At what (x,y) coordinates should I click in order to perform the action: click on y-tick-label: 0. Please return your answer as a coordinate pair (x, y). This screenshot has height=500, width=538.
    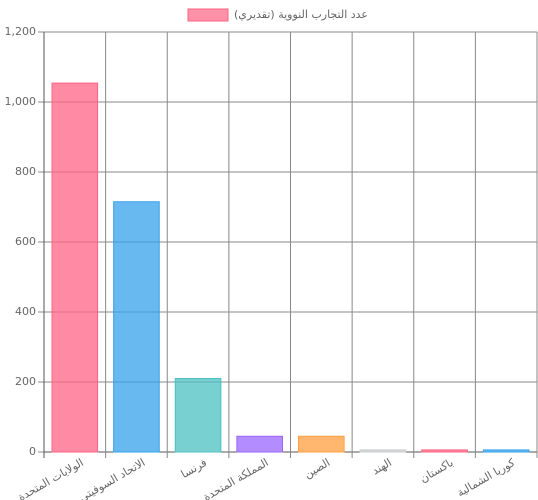
    Looking at the image, I should click on (32, 451).